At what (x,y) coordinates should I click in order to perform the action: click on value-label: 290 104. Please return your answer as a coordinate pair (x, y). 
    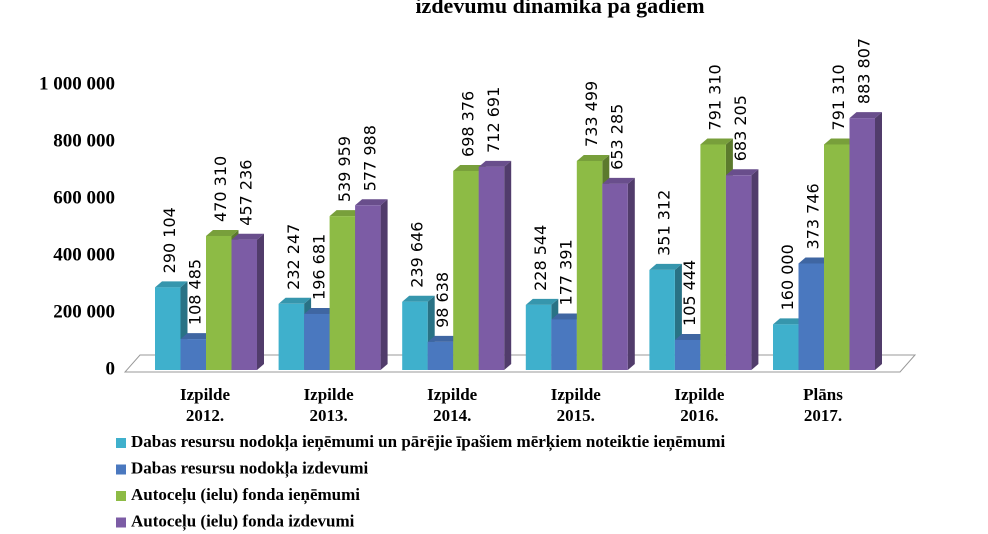
    Looking at the image, I should click on (169, 240).